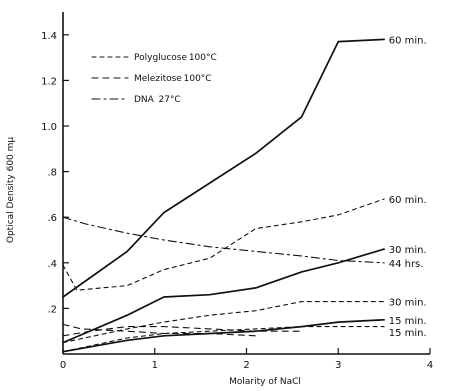 The height and width of the screenshot is (391, 453). Describe the element at coordinates (430, 365) in the screenshot. I see `x-tick-label-4: 4` at that location.